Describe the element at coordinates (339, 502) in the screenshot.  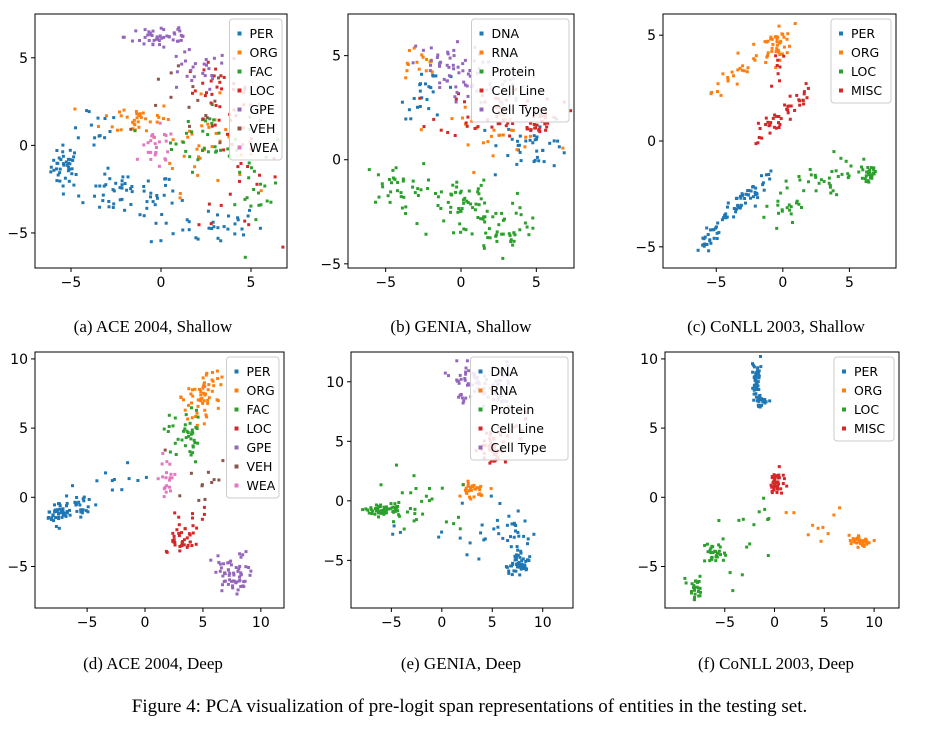
I see `y-tick-label: 0` at that location.